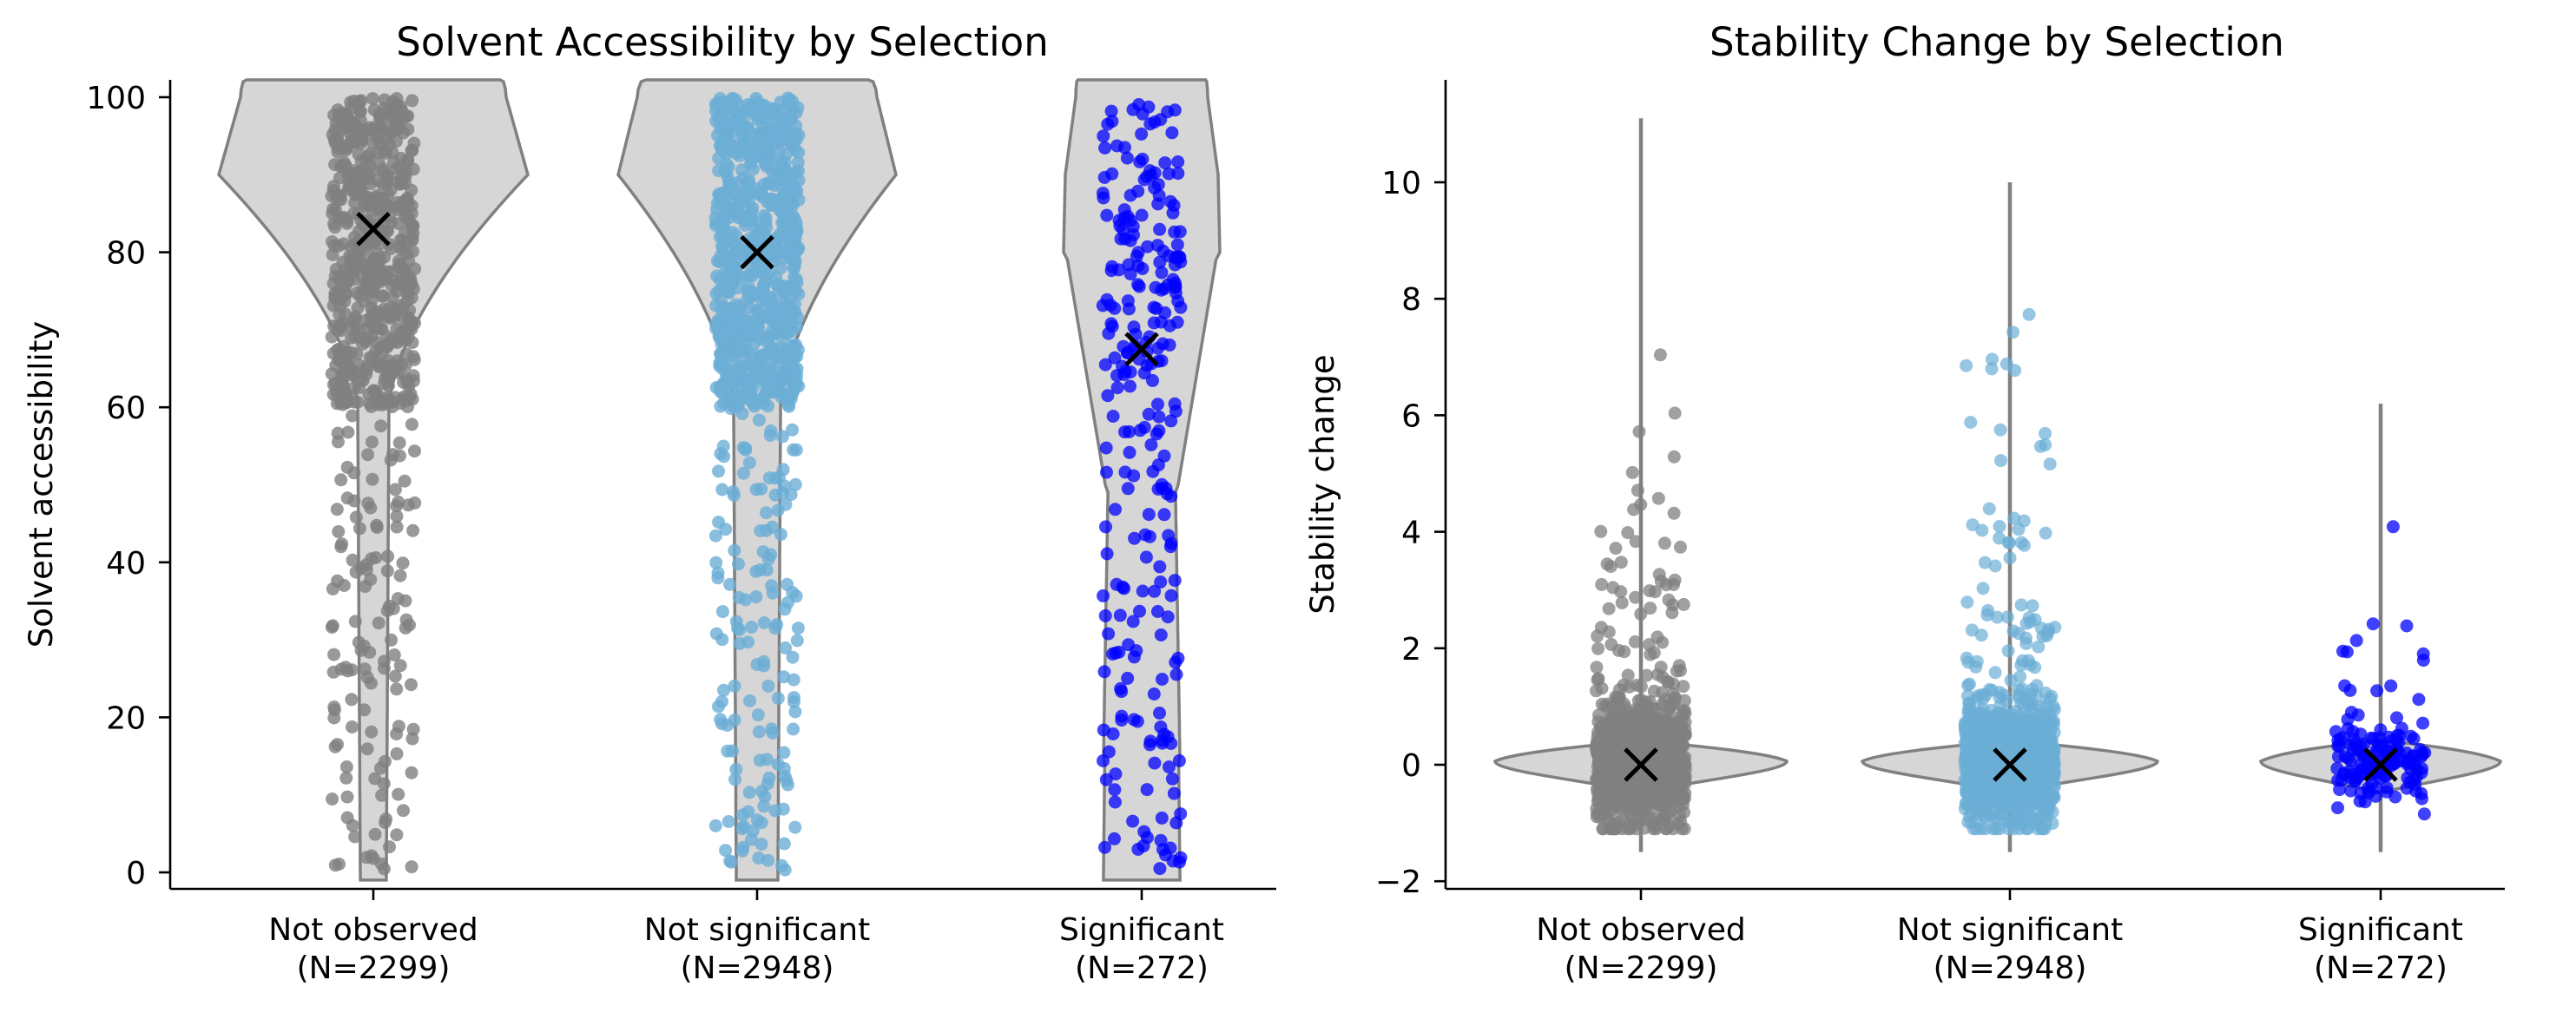 This screenshot has height=1013, width=2576. Describe the element at coordinates (1398, 882) in the screenshot. I see `y-tick-label: −2` at that location.